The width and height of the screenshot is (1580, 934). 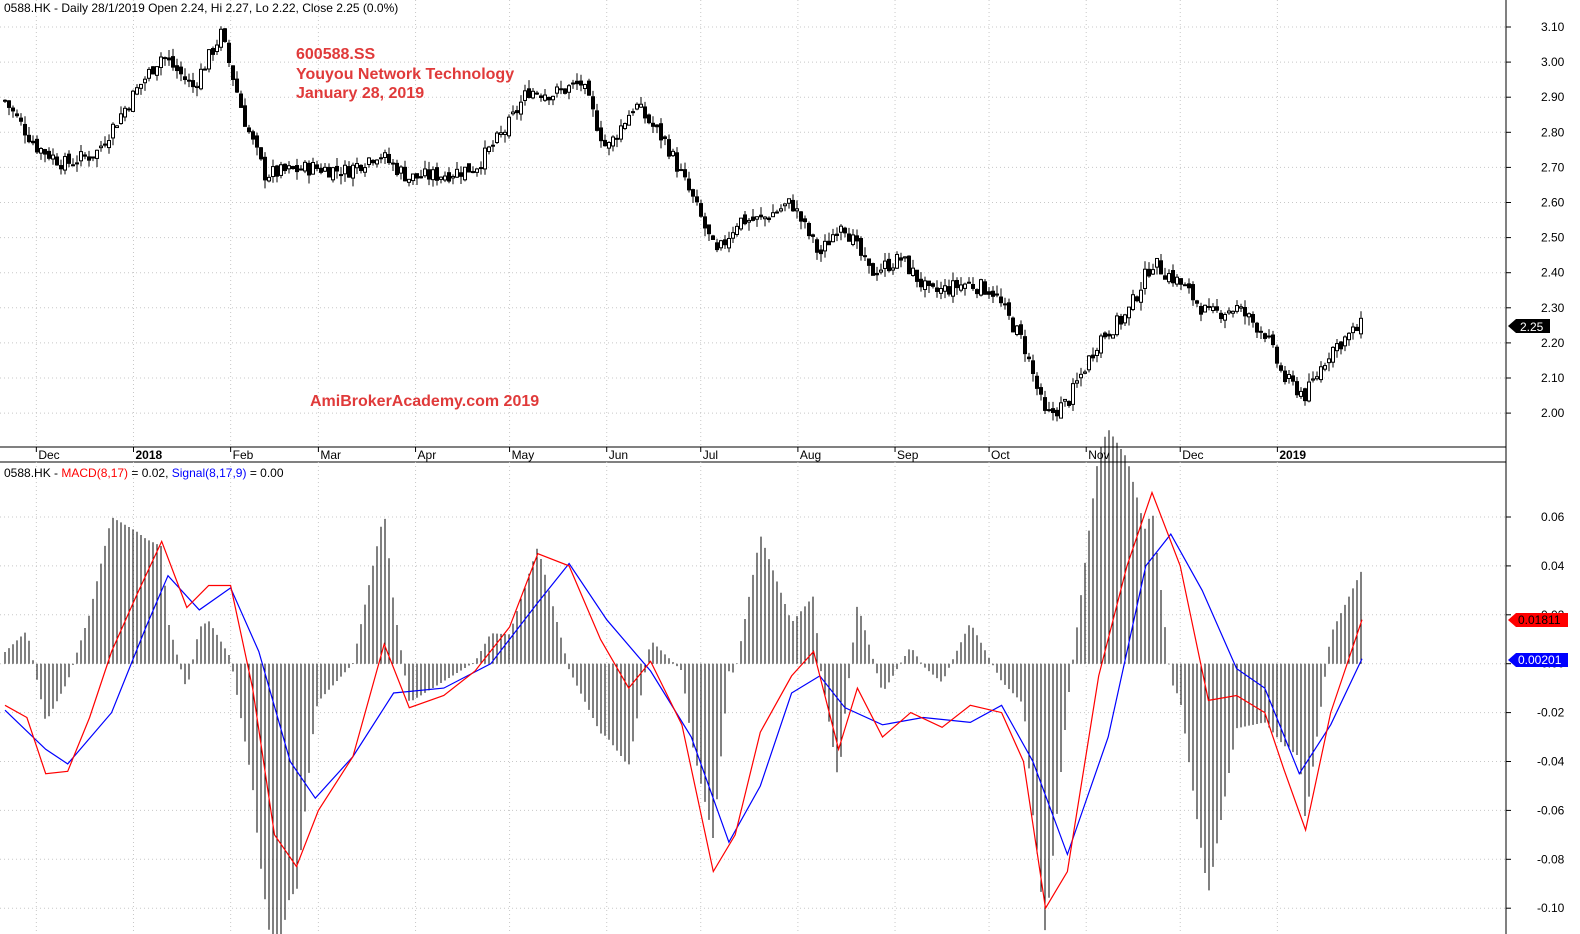 What do you see at coordinates (618, 455) in the screenshot?
I see `month-label: Jun` at bounding box center [618, 455].